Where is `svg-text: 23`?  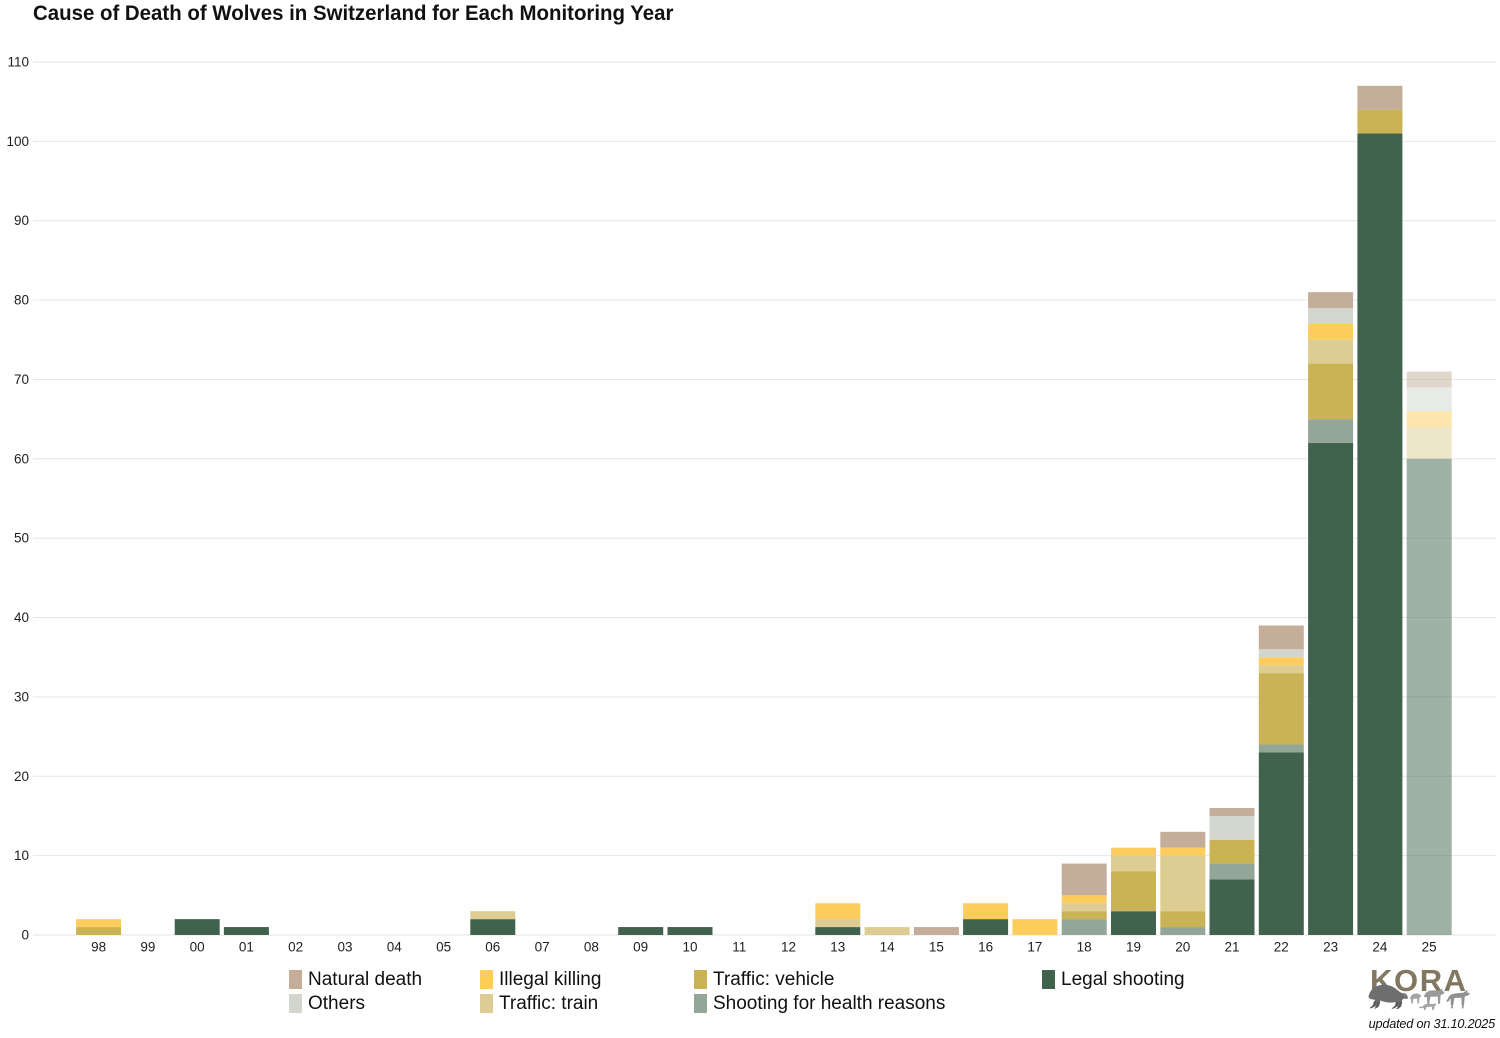 svg-text: 23 is located at coordinates (1330, 947).